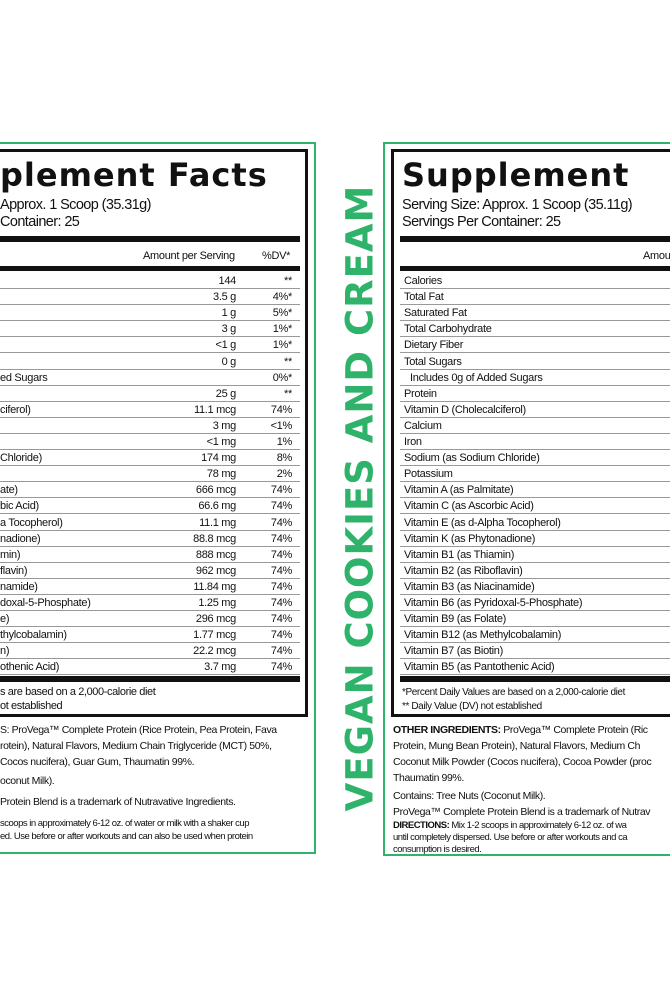 The width and height of the screenshot is (670, 1000). Describe the element at coordinates (150, 329) in the screenshot. I see `table-row: 3 g 1%*` at that location.